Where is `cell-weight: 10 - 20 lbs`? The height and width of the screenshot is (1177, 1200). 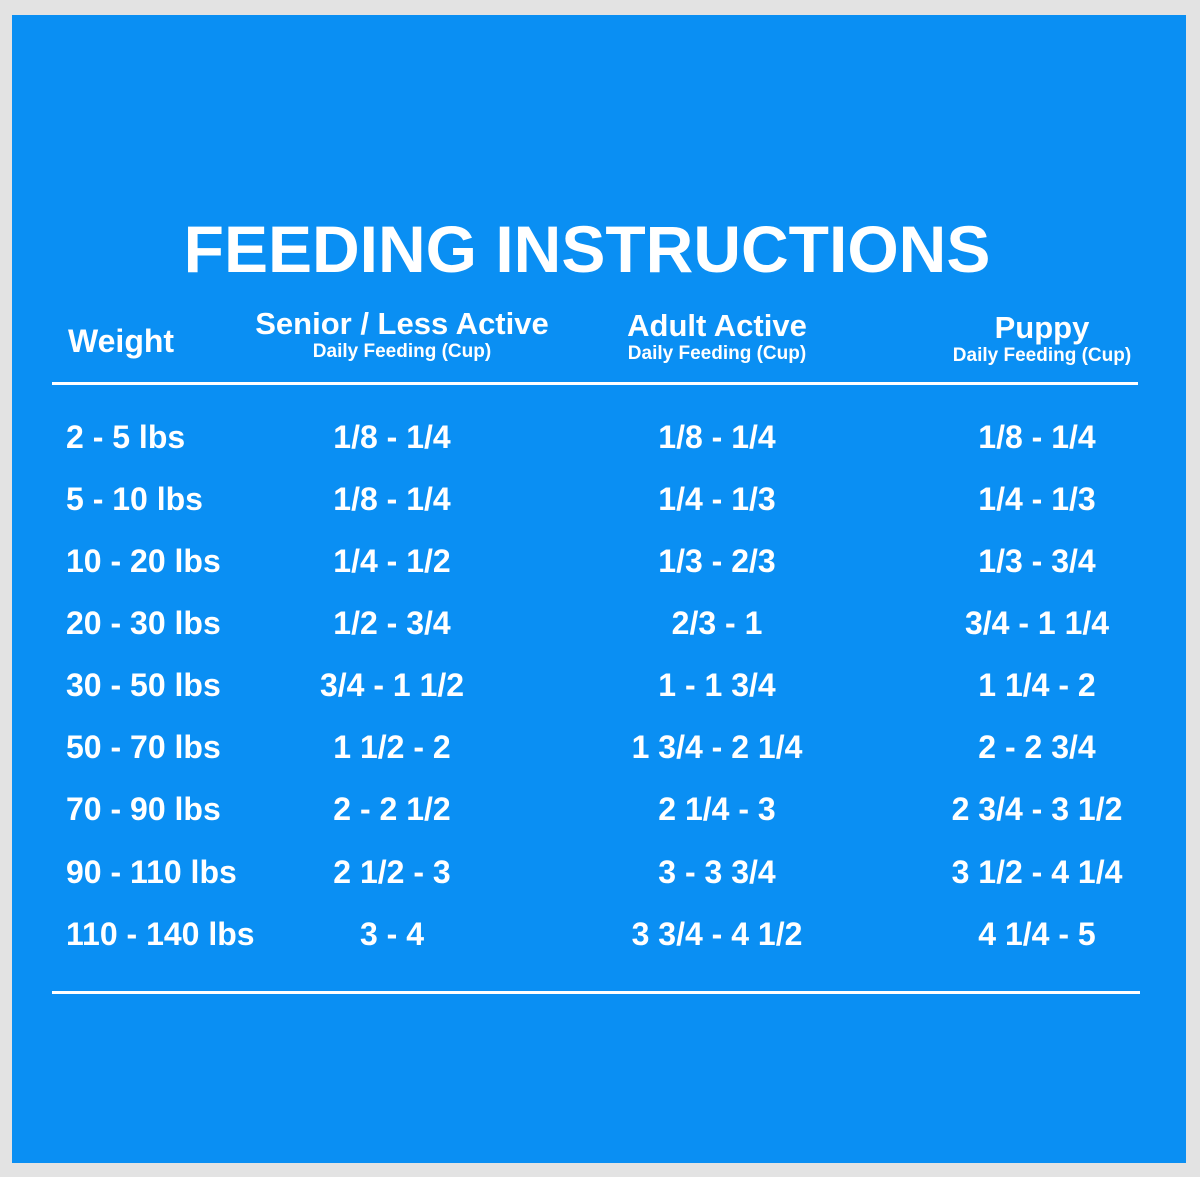
cell-weight: 10 - 20 lbs is located at coordinates (143, 561).